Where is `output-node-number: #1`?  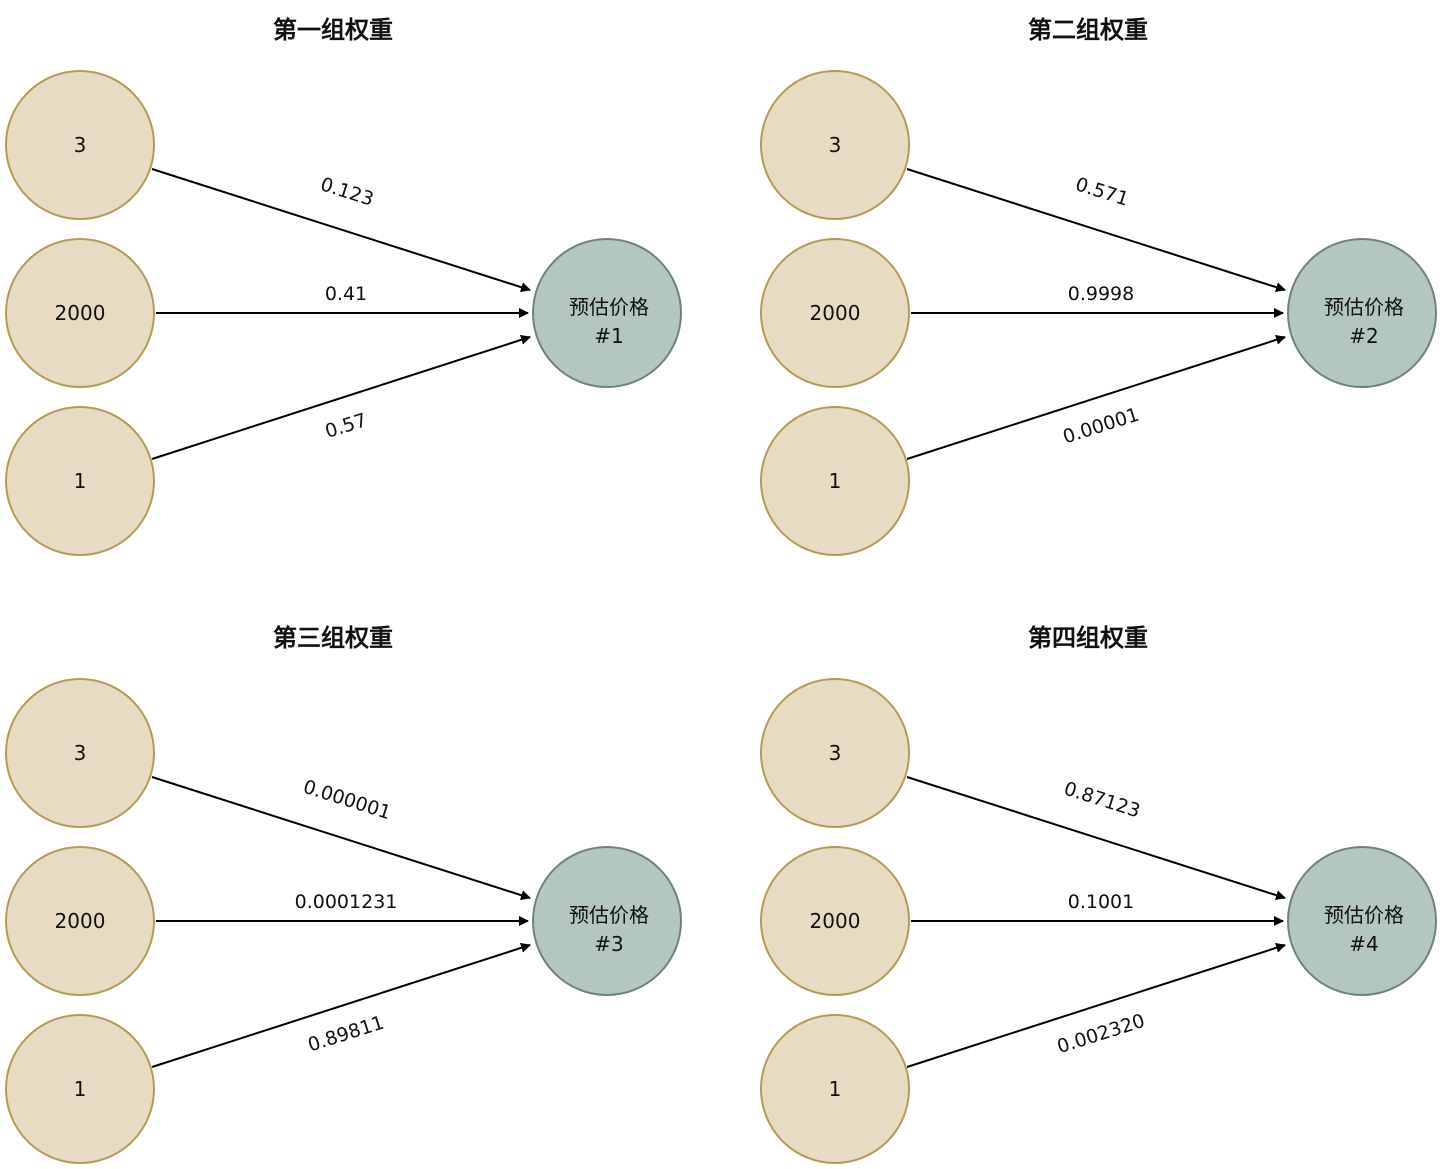 output-node-number: #1 is located at coordinates (608, 336).